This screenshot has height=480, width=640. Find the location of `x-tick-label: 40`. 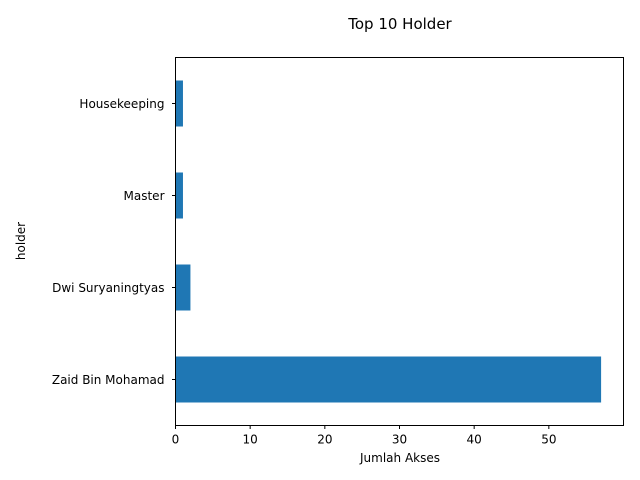

x-tick-label: 40 is located at coordinates (474, 440).